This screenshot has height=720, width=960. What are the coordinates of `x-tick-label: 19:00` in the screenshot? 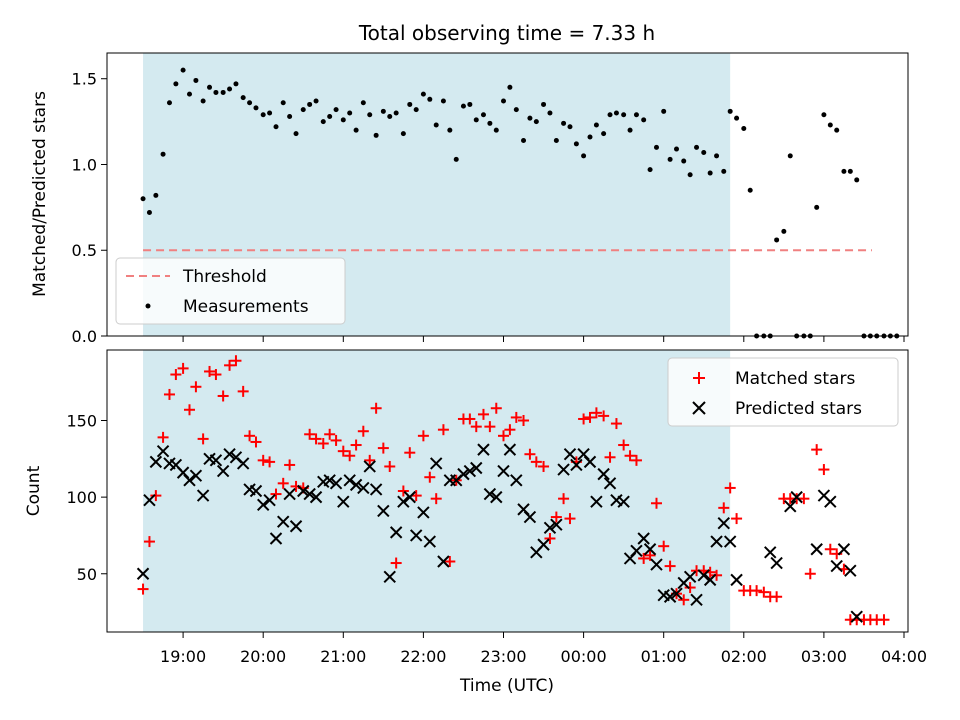 It's located at (183, 656).